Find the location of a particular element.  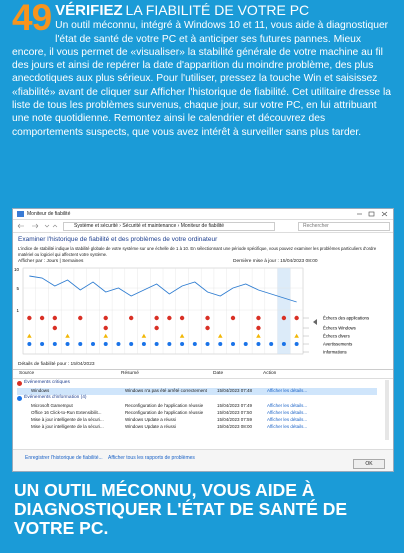

legend-entry: Échecs des applications is located at coordinates (346, 318).